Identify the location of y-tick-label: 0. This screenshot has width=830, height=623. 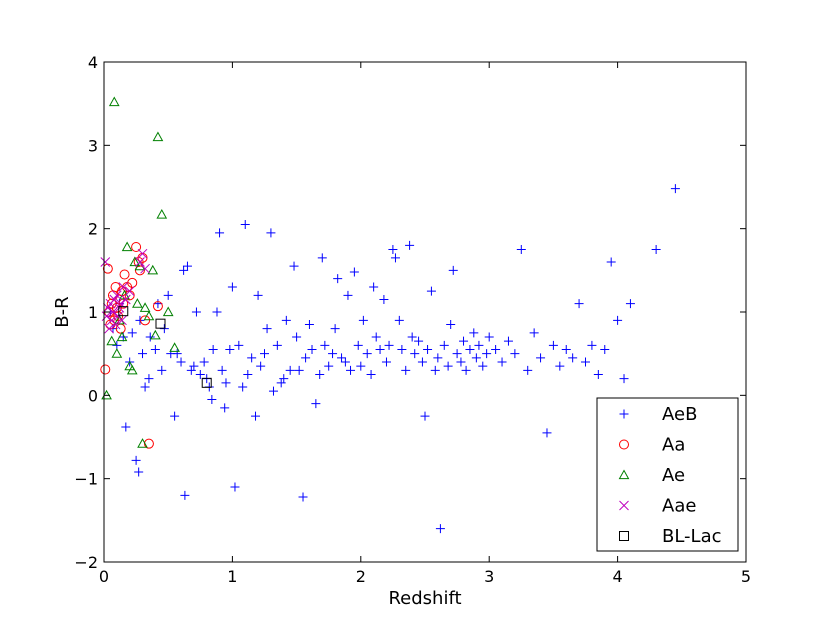
(93, 395).